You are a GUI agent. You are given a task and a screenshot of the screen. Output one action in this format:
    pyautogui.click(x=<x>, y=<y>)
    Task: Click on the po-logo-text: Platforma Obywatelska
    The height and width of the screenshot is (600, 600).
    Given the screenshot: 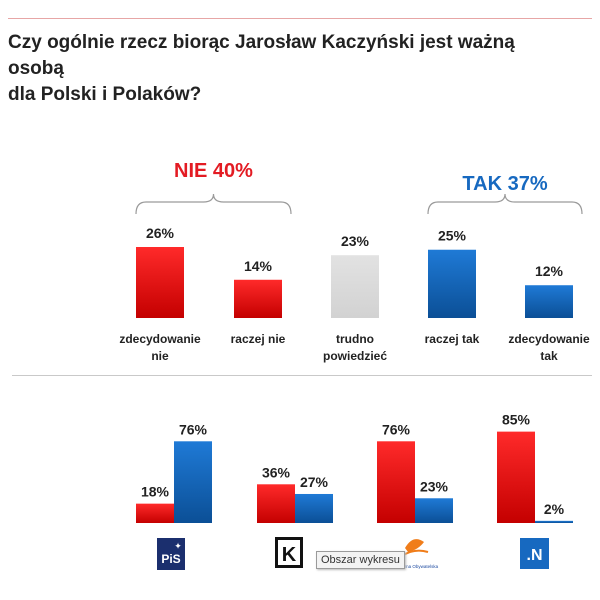 What is the action you would take?
    pyautogui.click(x=415, y=566)
    